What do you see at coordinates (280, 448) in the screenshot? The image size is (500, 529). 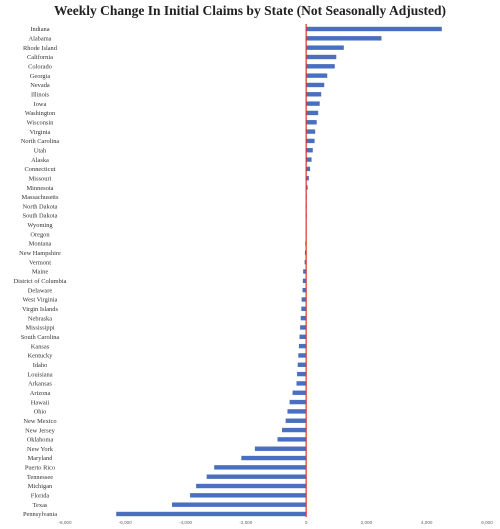 I see `bar-new-york` at bounding box center [280, 448].